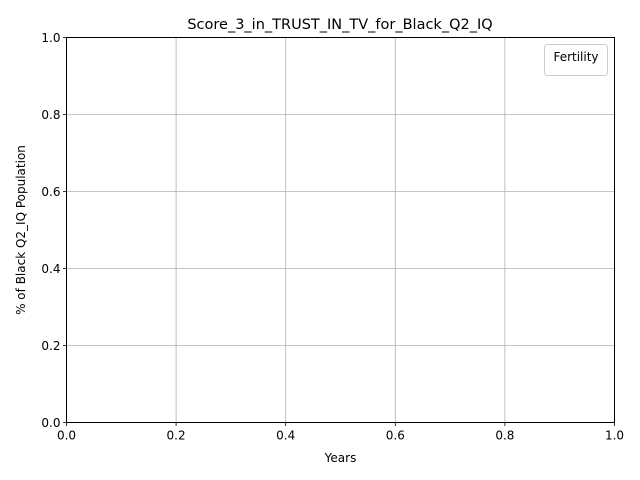 The height and width of the screenshot is (480, 640). Describe the element at coordinates (50, 192) in the screenshot. I see `y-tick-label: 0.6` at that location.